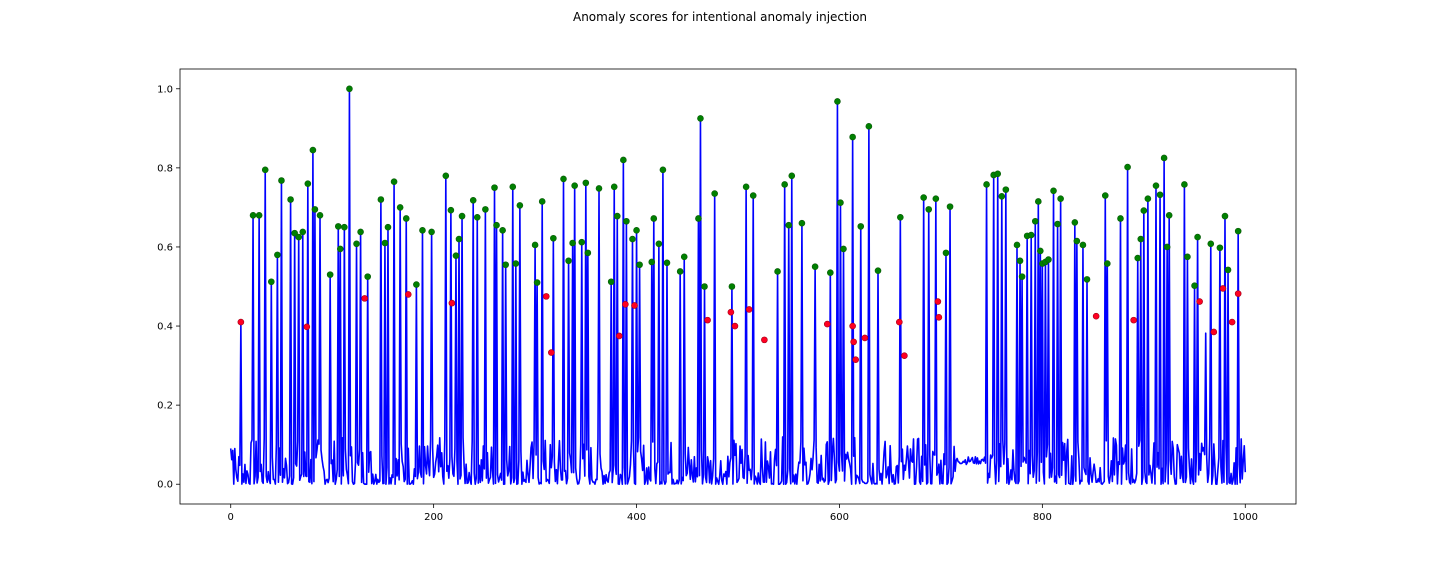 This screenshot has height=576, width=1440. Describe the element at coordinates (165, 168) in the screenshot. I see `y-tick-label: 0.8` at that location.